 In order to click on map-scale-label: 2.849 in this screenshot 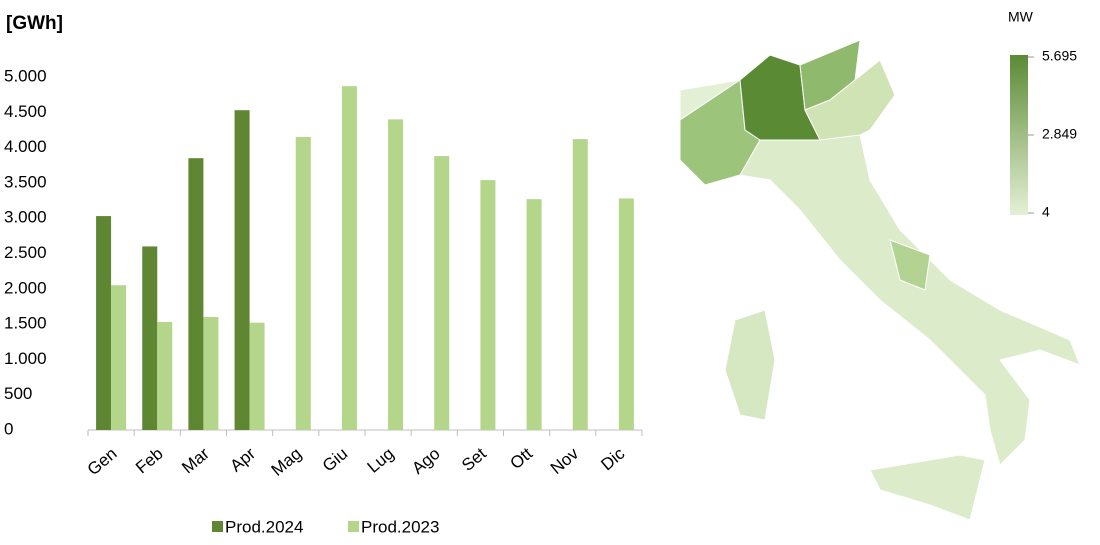, I will do `click(1059, 134)`.